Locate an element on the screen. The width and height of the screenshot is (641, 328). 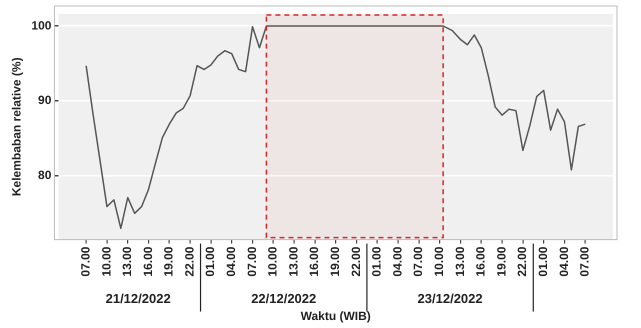
y-tick-label: 90 is located at coordinates (45, 100).